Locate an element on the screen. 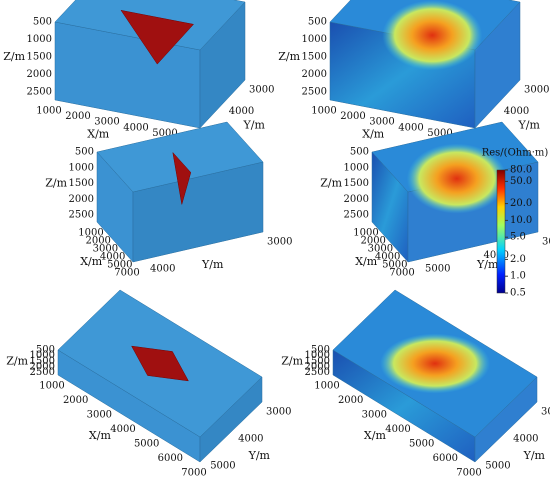 The height and width of the screenshot is (478, 550). top-face is located at coordinates (180, 157).